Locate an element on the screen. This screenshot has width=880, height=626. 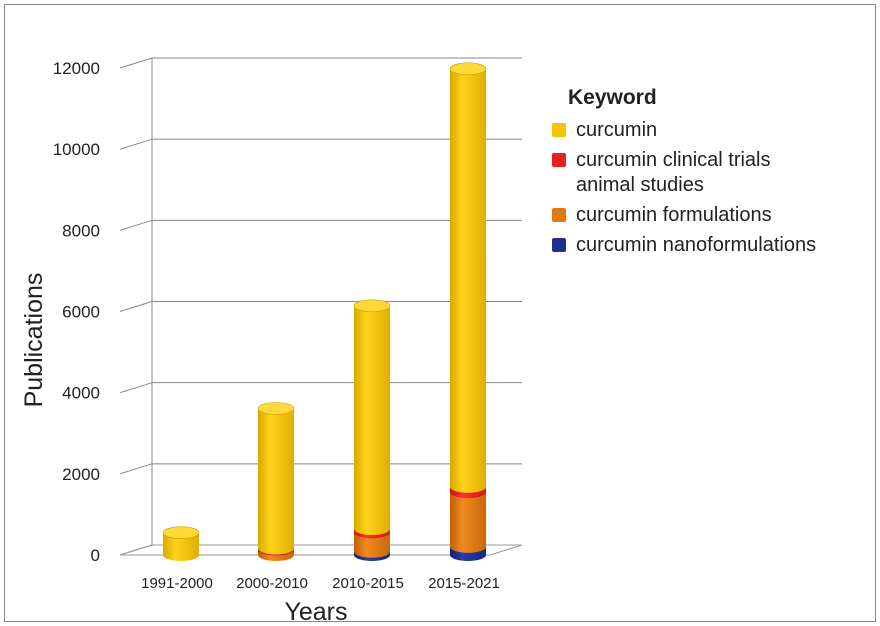
x-tick-labels: 1991-2000 2000-2010 2010-2015 2015-2021 is located at coordinates (320, 583).